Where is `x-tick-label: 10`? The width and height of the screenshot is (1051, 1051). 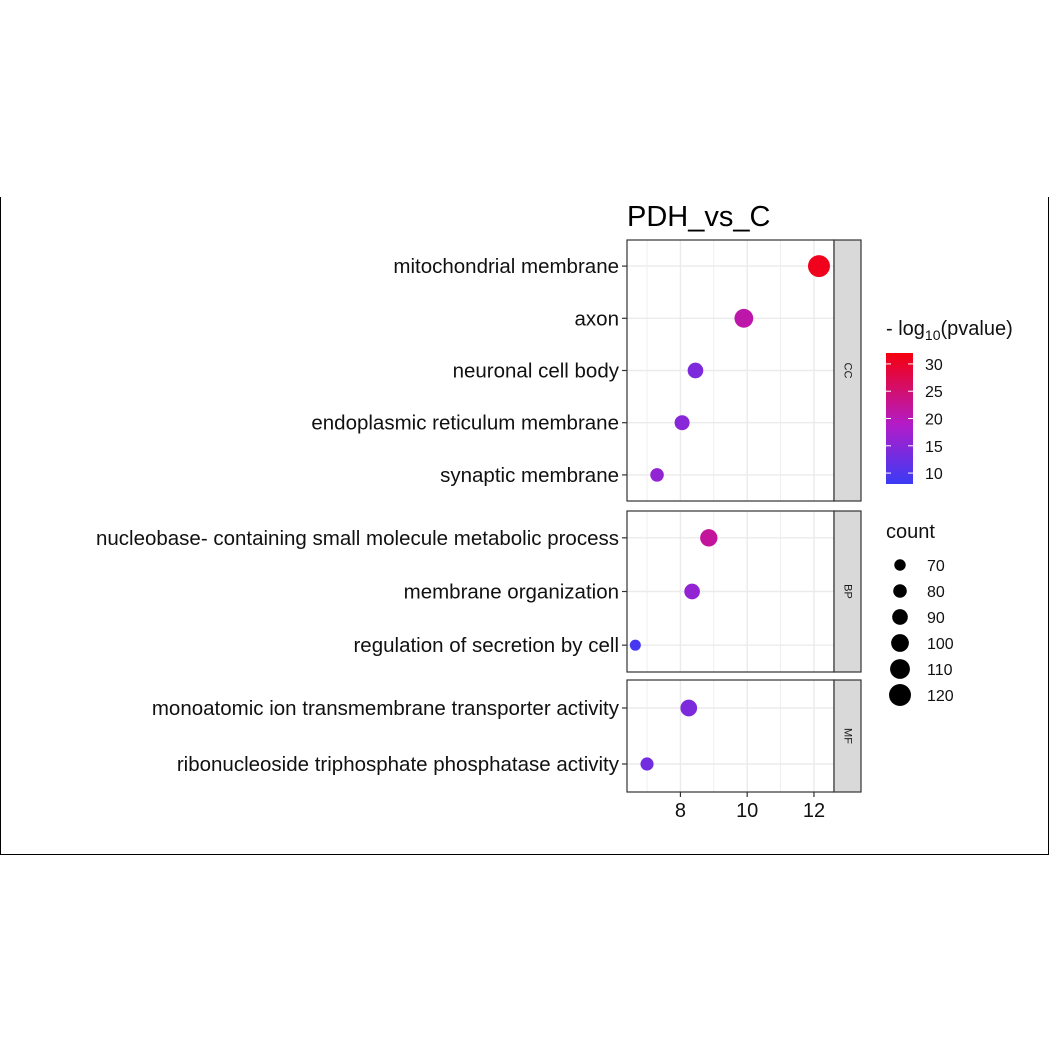
x-tick-label: 10 is located at coordinates (747, 811).